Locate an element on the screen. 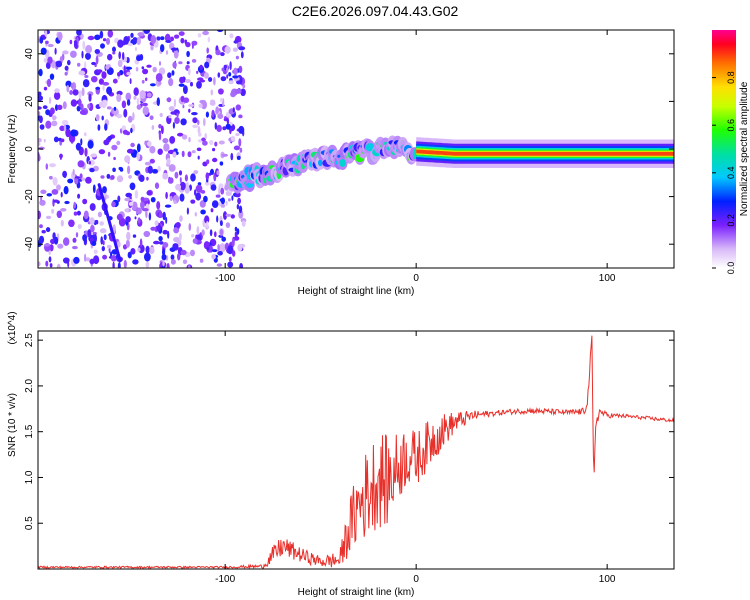  signal-blob is located at coordinates (320, 163).